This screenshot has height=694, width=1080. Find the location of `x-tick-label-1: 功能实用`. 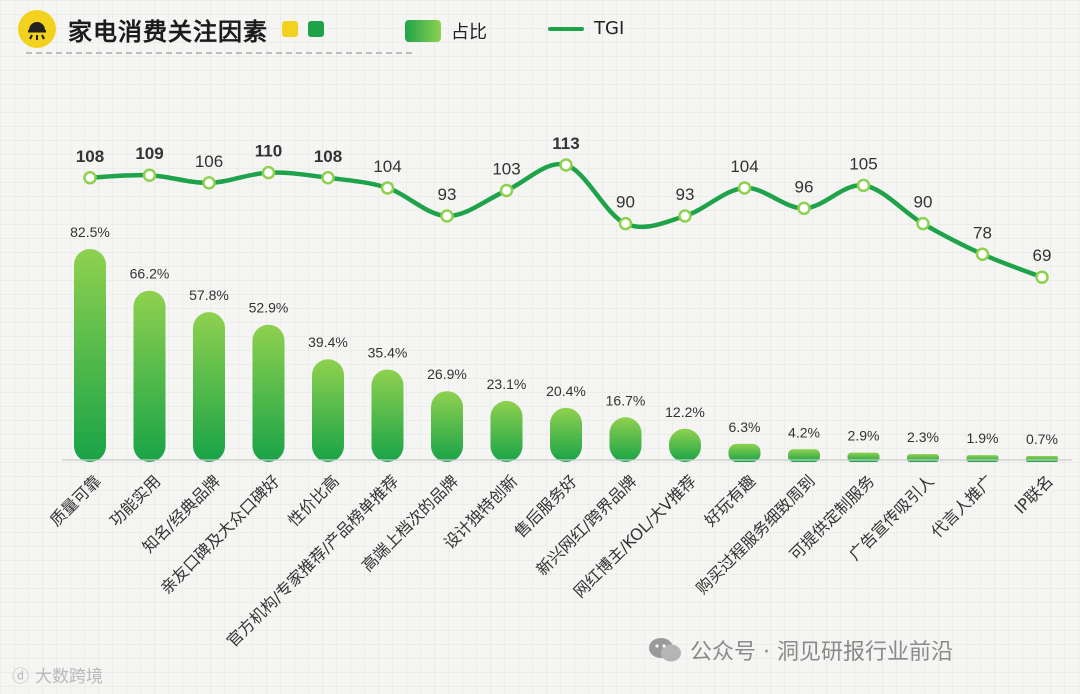

x-tick-label-1: 功能实用 is located at coordinates (135, 500).